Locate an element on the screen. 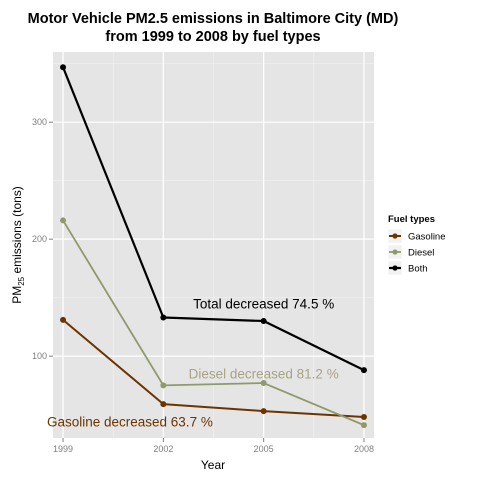 This screenshot has height=480, width=480. legend-items: Gasoline Diesel Both is located at coordinates (416, 252).